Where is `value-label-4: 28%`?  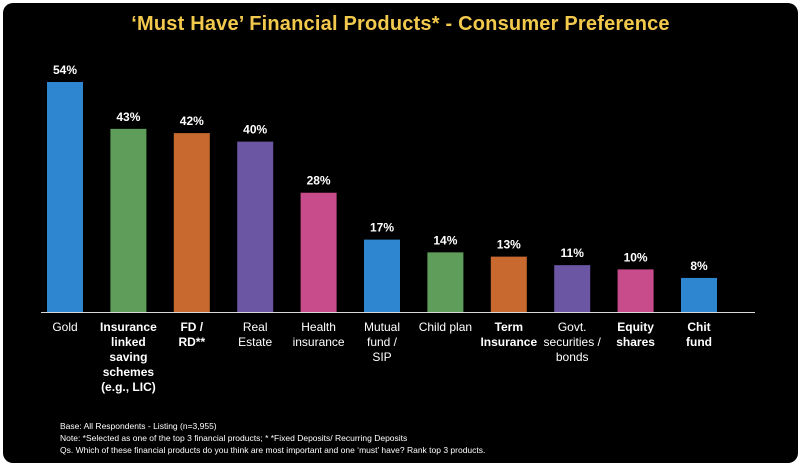 value-label-4: 28% is located at coordinates (319, 181).